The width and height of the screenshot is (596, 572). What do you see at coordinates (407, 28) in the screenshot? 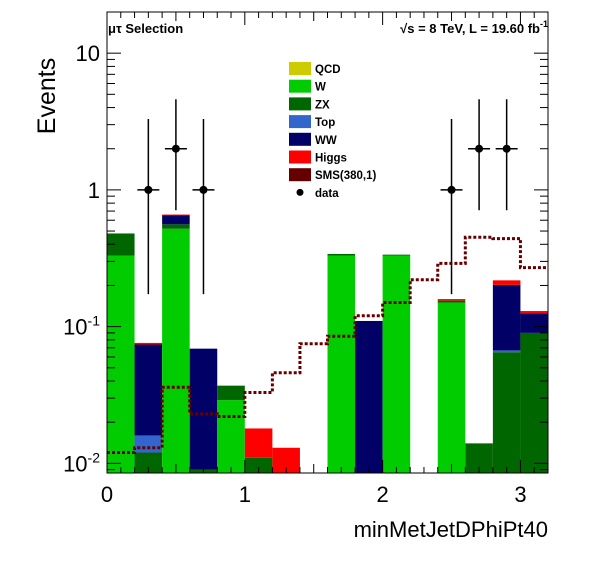
I see `sqrt-s: √s` at bounding box center [407, 28].